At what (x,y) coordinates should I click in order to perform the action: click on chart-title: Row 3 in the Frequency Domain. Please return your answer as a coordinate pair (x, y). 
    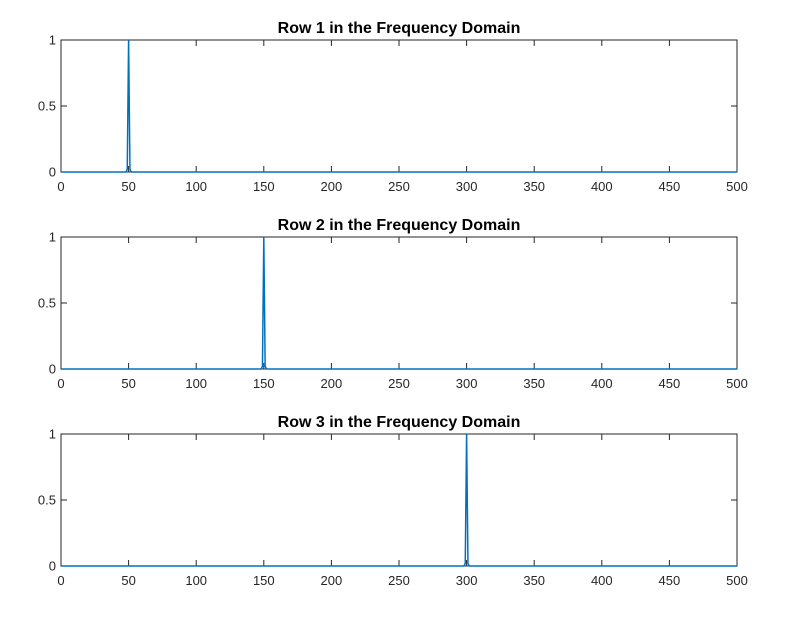
    Looking at the image, I should click on (399, 422).